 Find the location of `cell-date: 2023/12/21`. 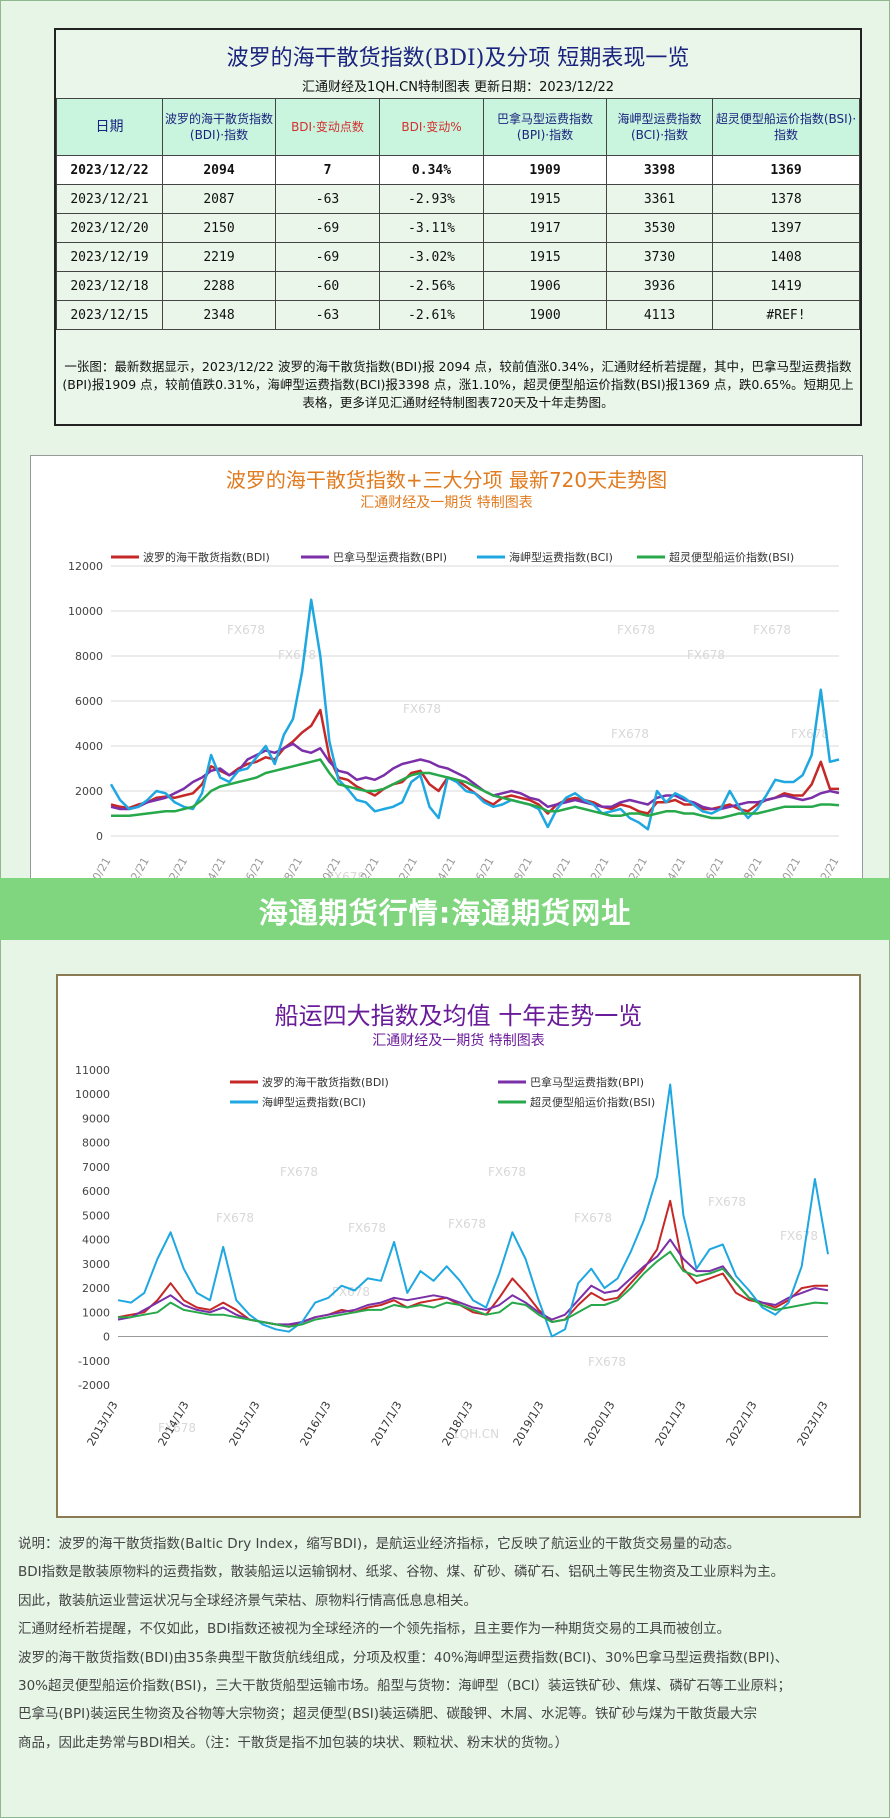

cell-date: 2023/12/21 is located at coordinates (109, 199).